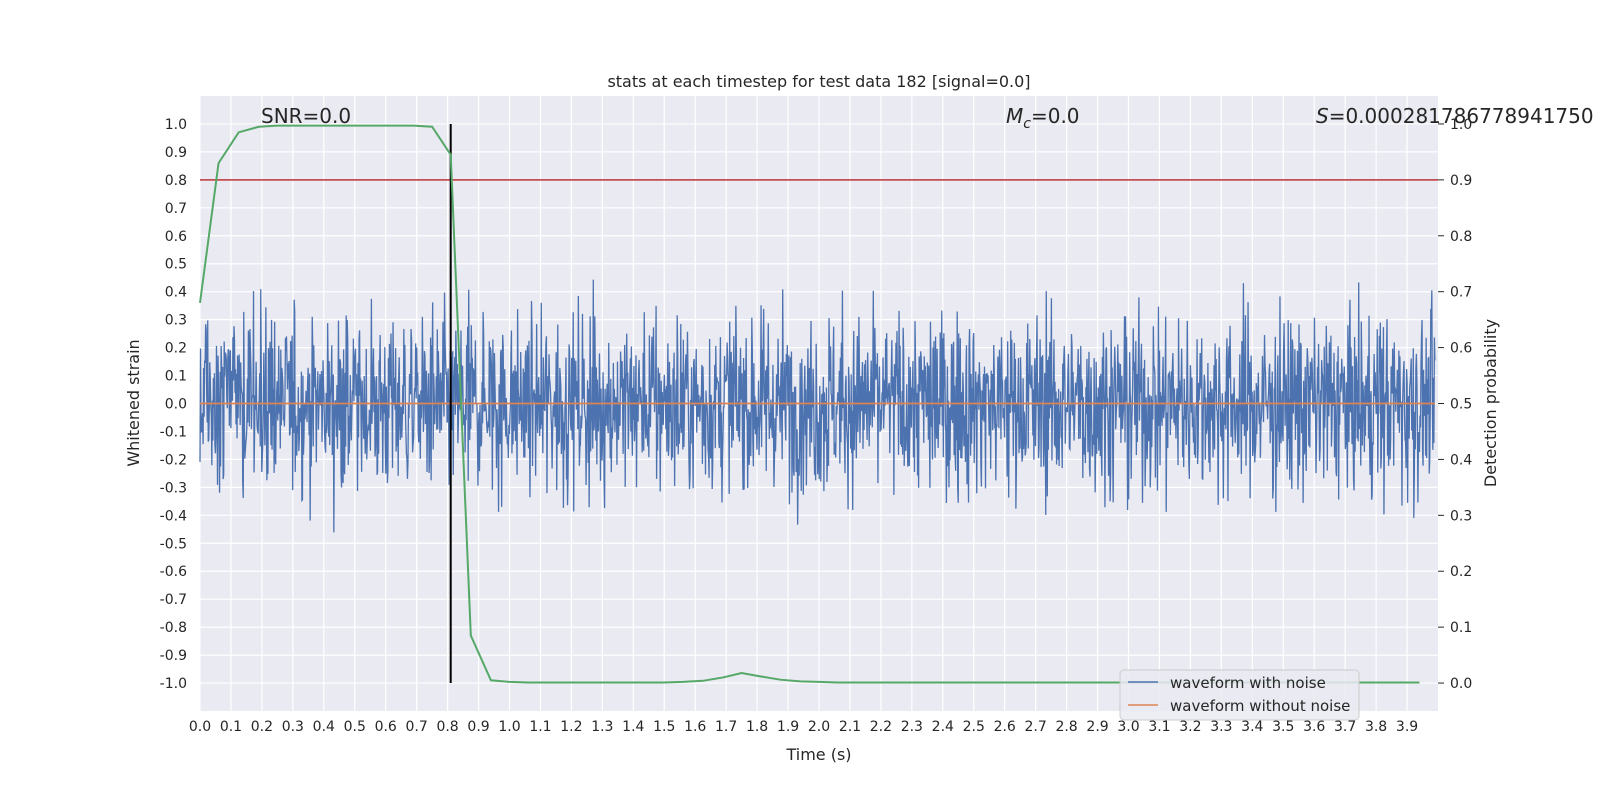  What do you see at coordinates (912, 727) in the screenshot?
I see `x-tick-label: 2.3` at bounding box center [912, 727].